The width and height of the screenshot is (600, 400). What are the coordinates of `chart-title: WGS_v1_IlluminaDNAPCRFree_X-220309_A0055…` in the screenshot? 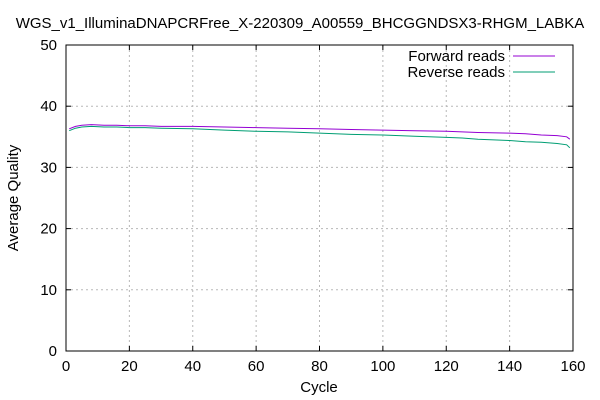 It's located at (300, 23).